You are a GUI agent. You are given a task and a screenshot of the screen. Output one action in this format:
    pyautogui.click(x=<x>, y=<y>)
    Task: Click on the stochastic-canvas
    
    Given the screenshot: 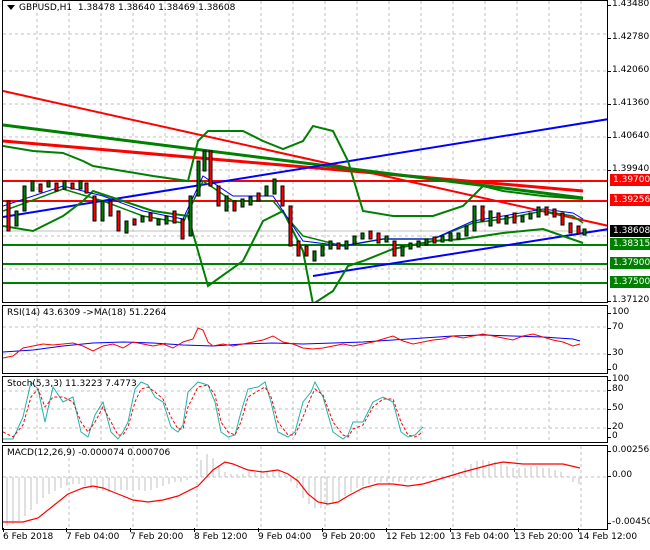 What is the action you would take?
    pyautogui.click(x=305, y=409)
    